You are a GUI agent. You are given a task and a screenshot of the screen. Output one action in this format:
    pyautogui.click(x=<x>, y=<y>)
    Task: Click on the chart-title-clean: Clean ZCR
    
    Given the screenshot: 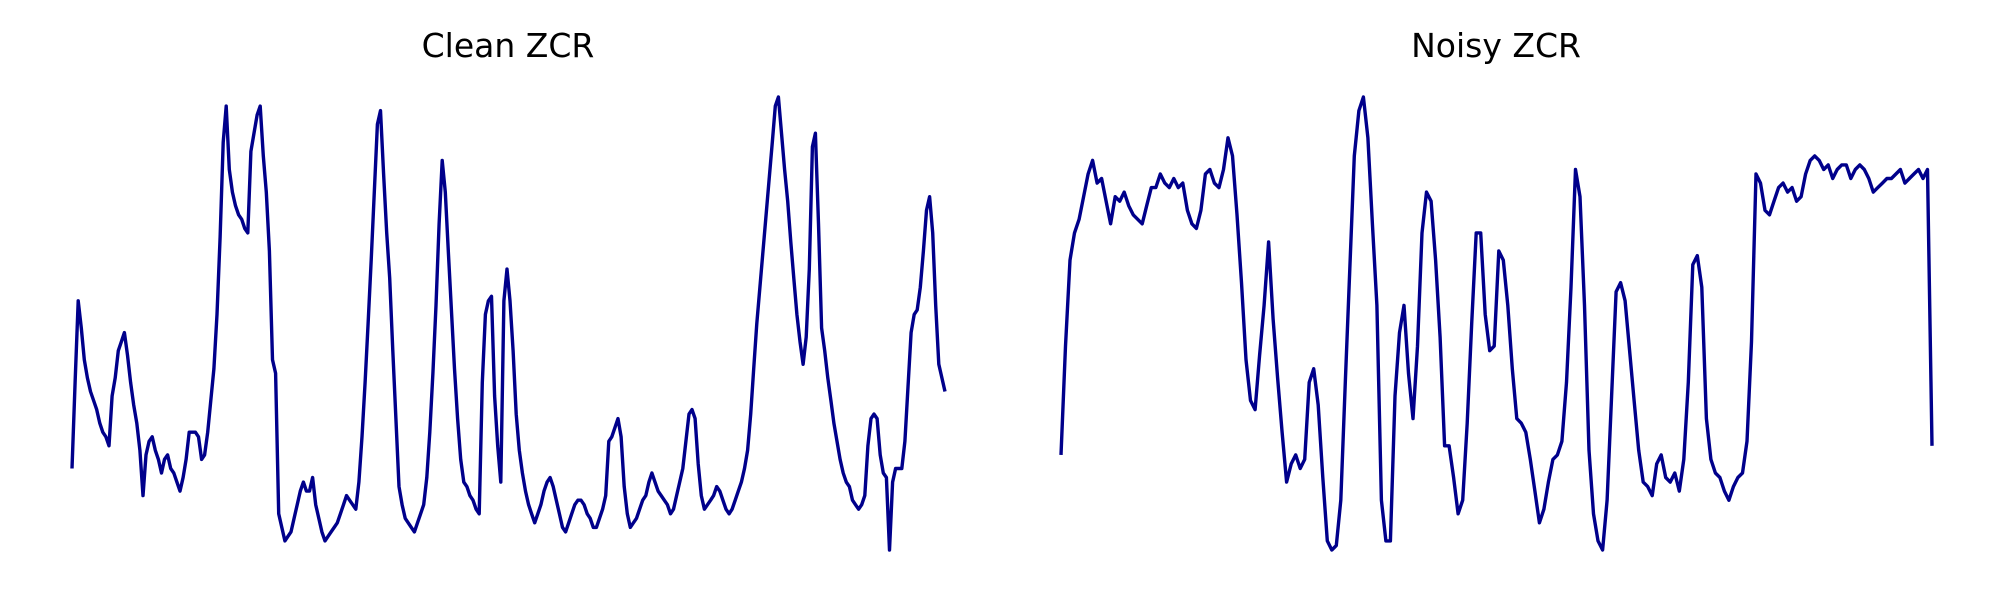 What is the action you would take?
    pyautogui.click(x=508, y=45)
    